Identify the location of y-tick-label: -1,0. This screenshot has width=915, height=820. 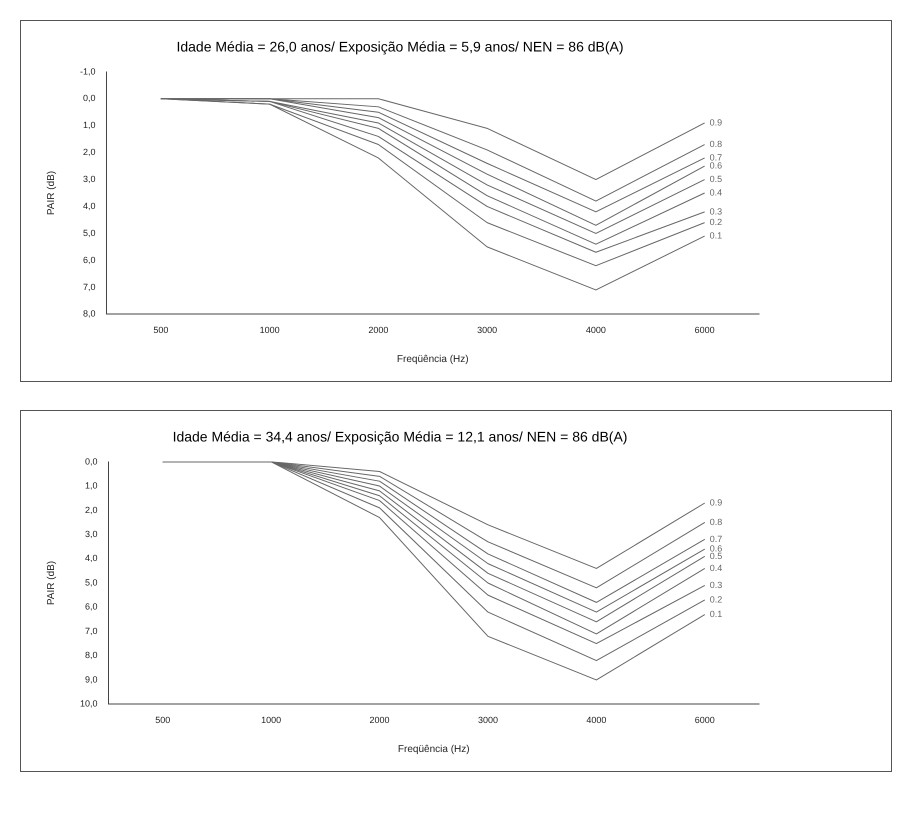
(88, 71).